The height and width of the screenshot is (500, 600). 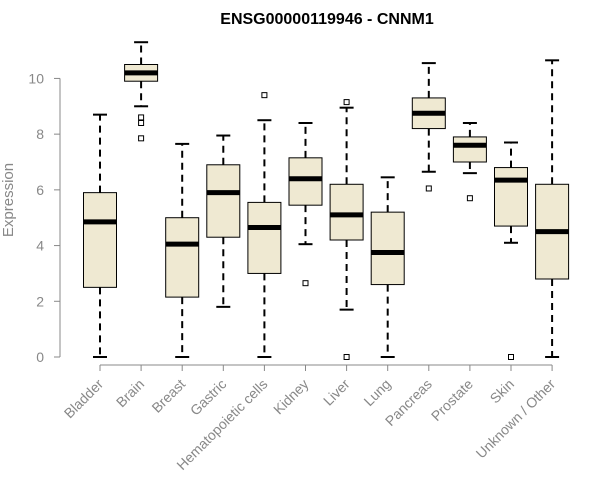 What do you see at coordinates (168, 396) in the screenshot?
I see `x-tick-label: Breast` at bounding box center [168, 396].